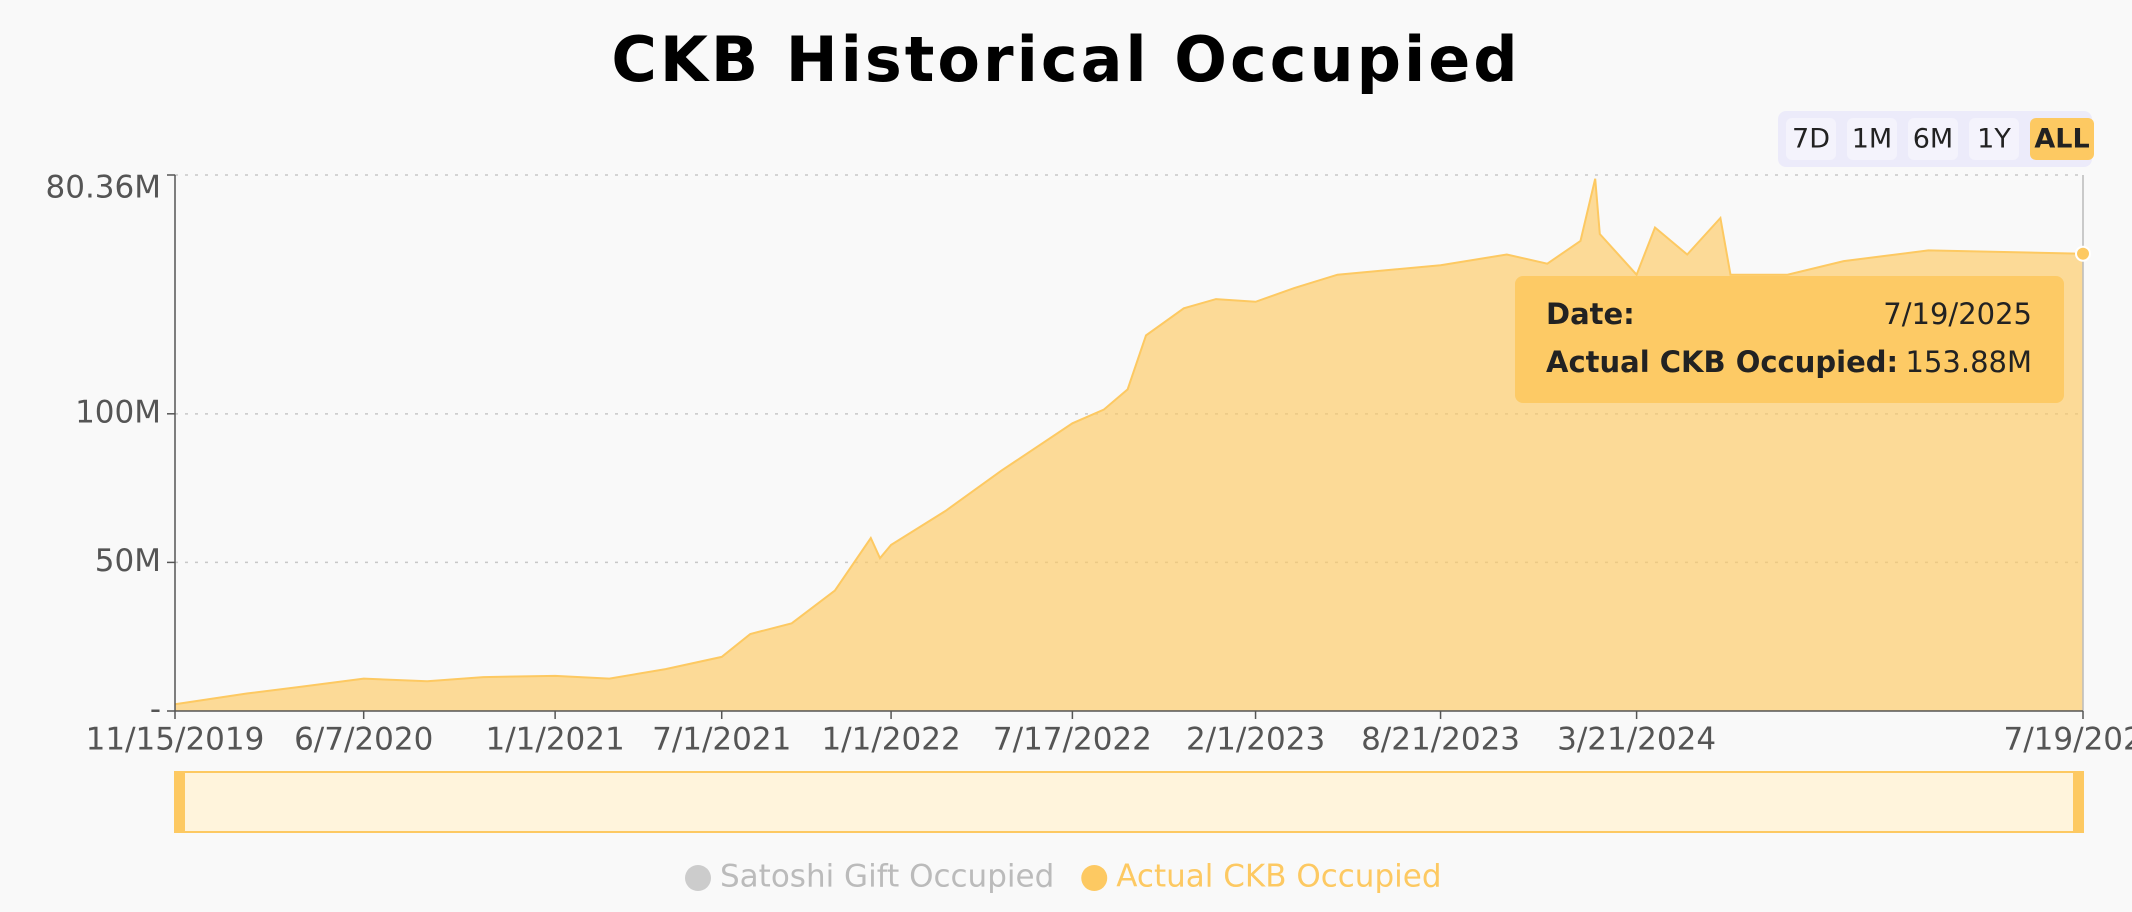  I want to click on range-button-label: ALL, so click(2061, 139).